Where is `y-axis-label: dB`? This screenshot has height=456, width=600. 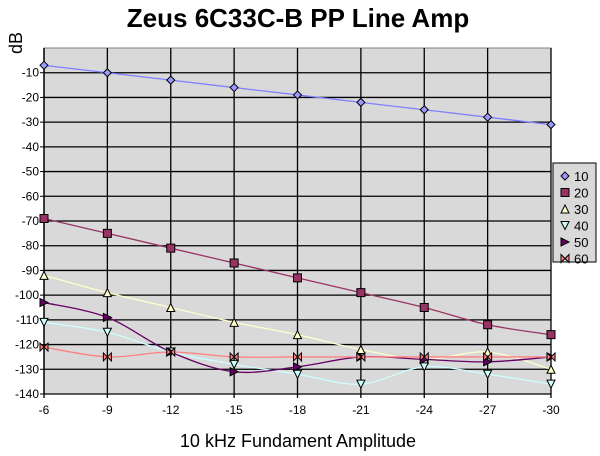 y-axis-label: dB is located at coordinates (16, 43).